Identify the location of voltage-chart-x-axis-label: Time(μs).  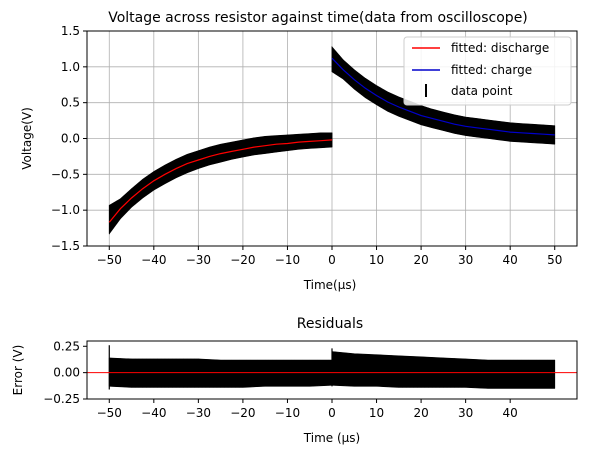
(330, 285).